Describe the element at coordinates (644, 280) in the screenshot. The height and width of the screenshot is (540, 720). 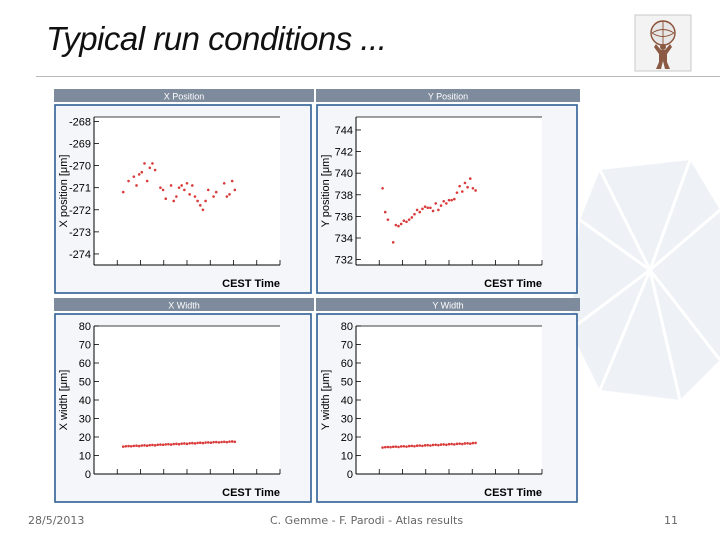
I see `background-decoration` at that location.